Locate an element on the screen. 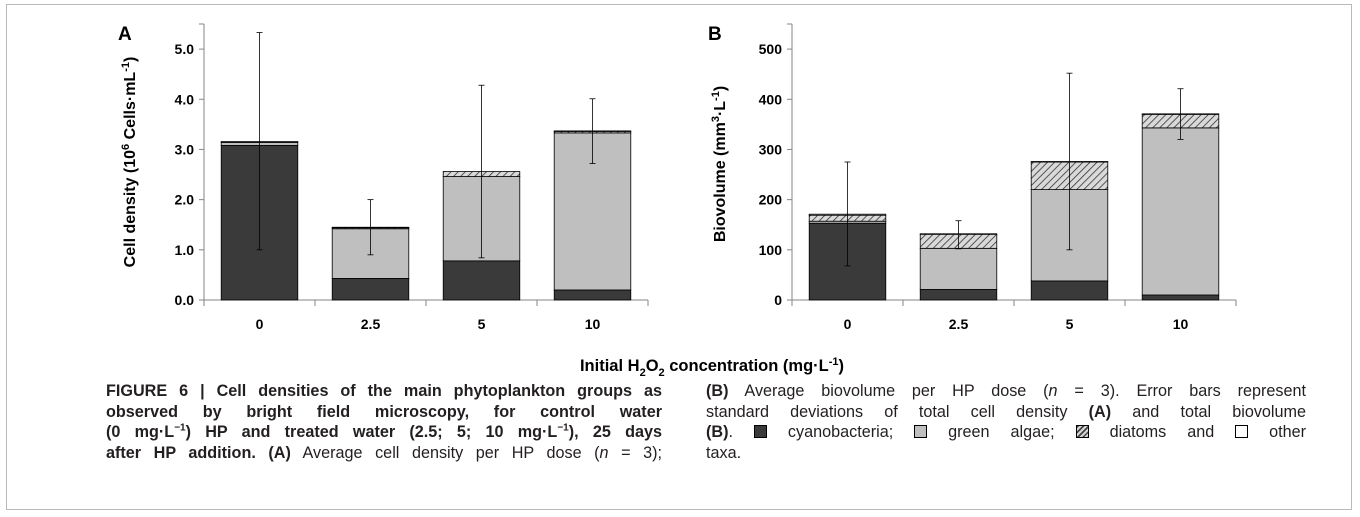  y-tick-label: 4.0 is located at coordinates (185, 99).